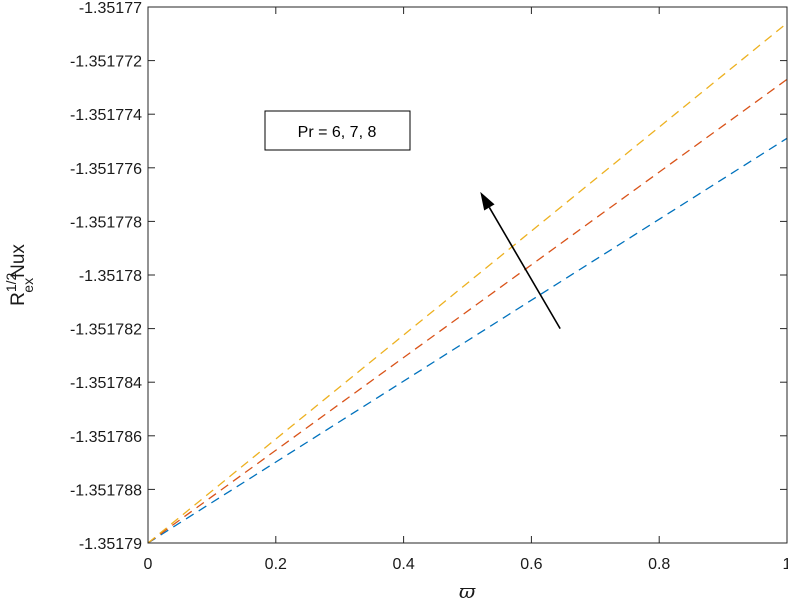  I want to click on y-tick-label: -1.35178, so click(110, 276).